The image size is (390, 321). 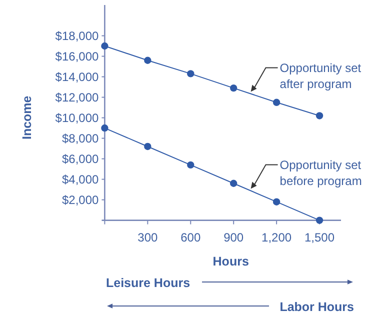 What do you see at coordinates (234, 237) in the screenshot?
I see `x-tick-label: 900` at bounding box center [234, 237].